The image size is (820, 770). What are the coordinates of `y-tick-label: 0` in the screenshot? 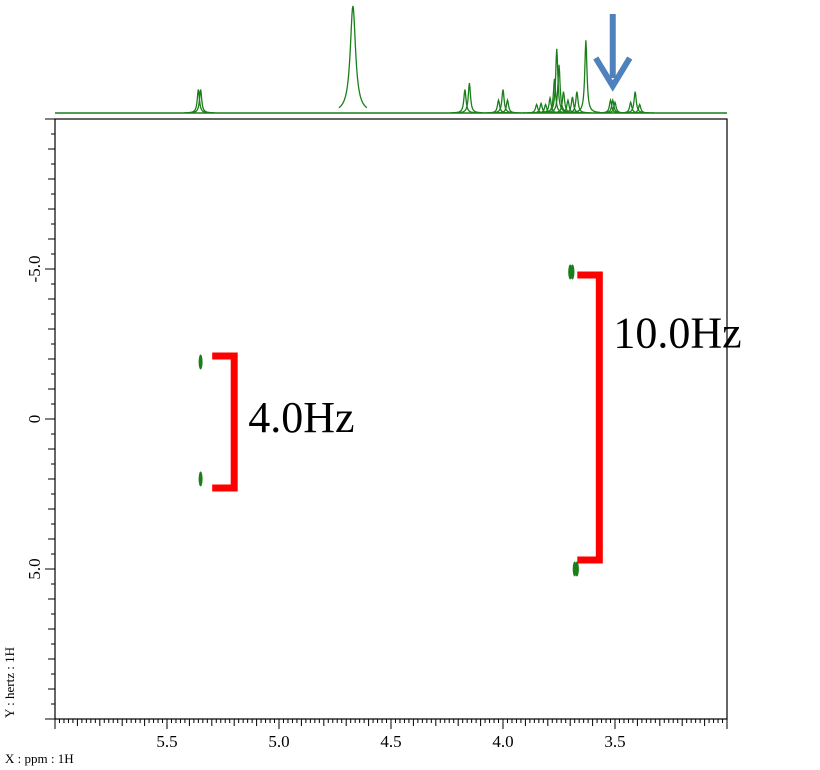 It's located at (34, 419).